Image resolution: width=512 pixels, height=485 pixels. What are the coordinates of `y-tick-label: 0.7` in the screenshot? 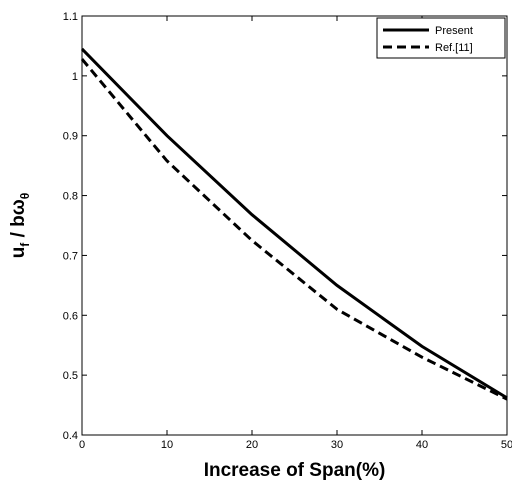 It's located at (70, 256).